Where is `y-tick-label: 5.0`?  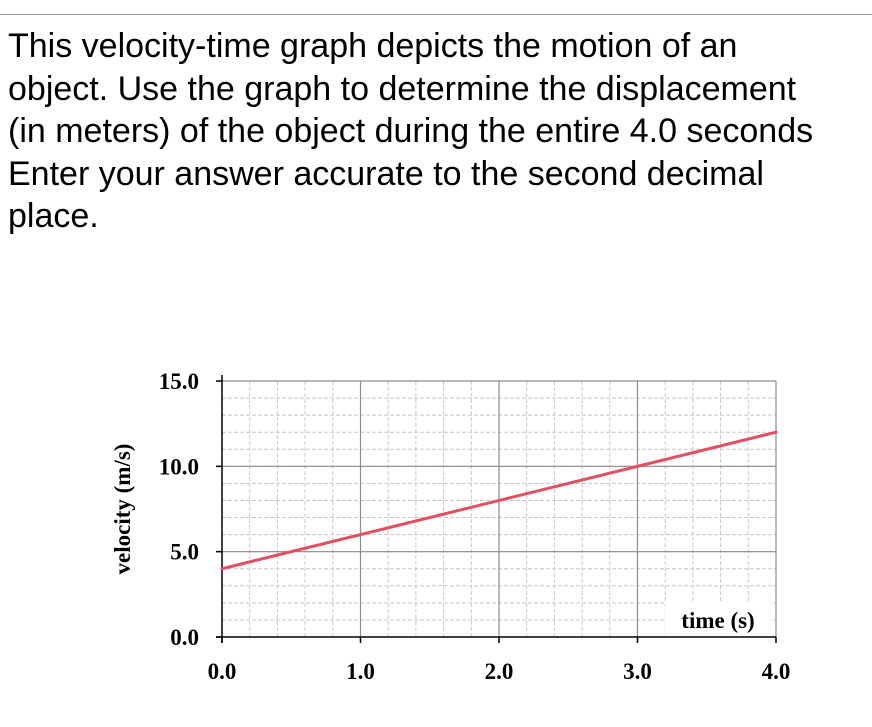
y-tick-label: 5.0 is located at coordinates (184, 552).